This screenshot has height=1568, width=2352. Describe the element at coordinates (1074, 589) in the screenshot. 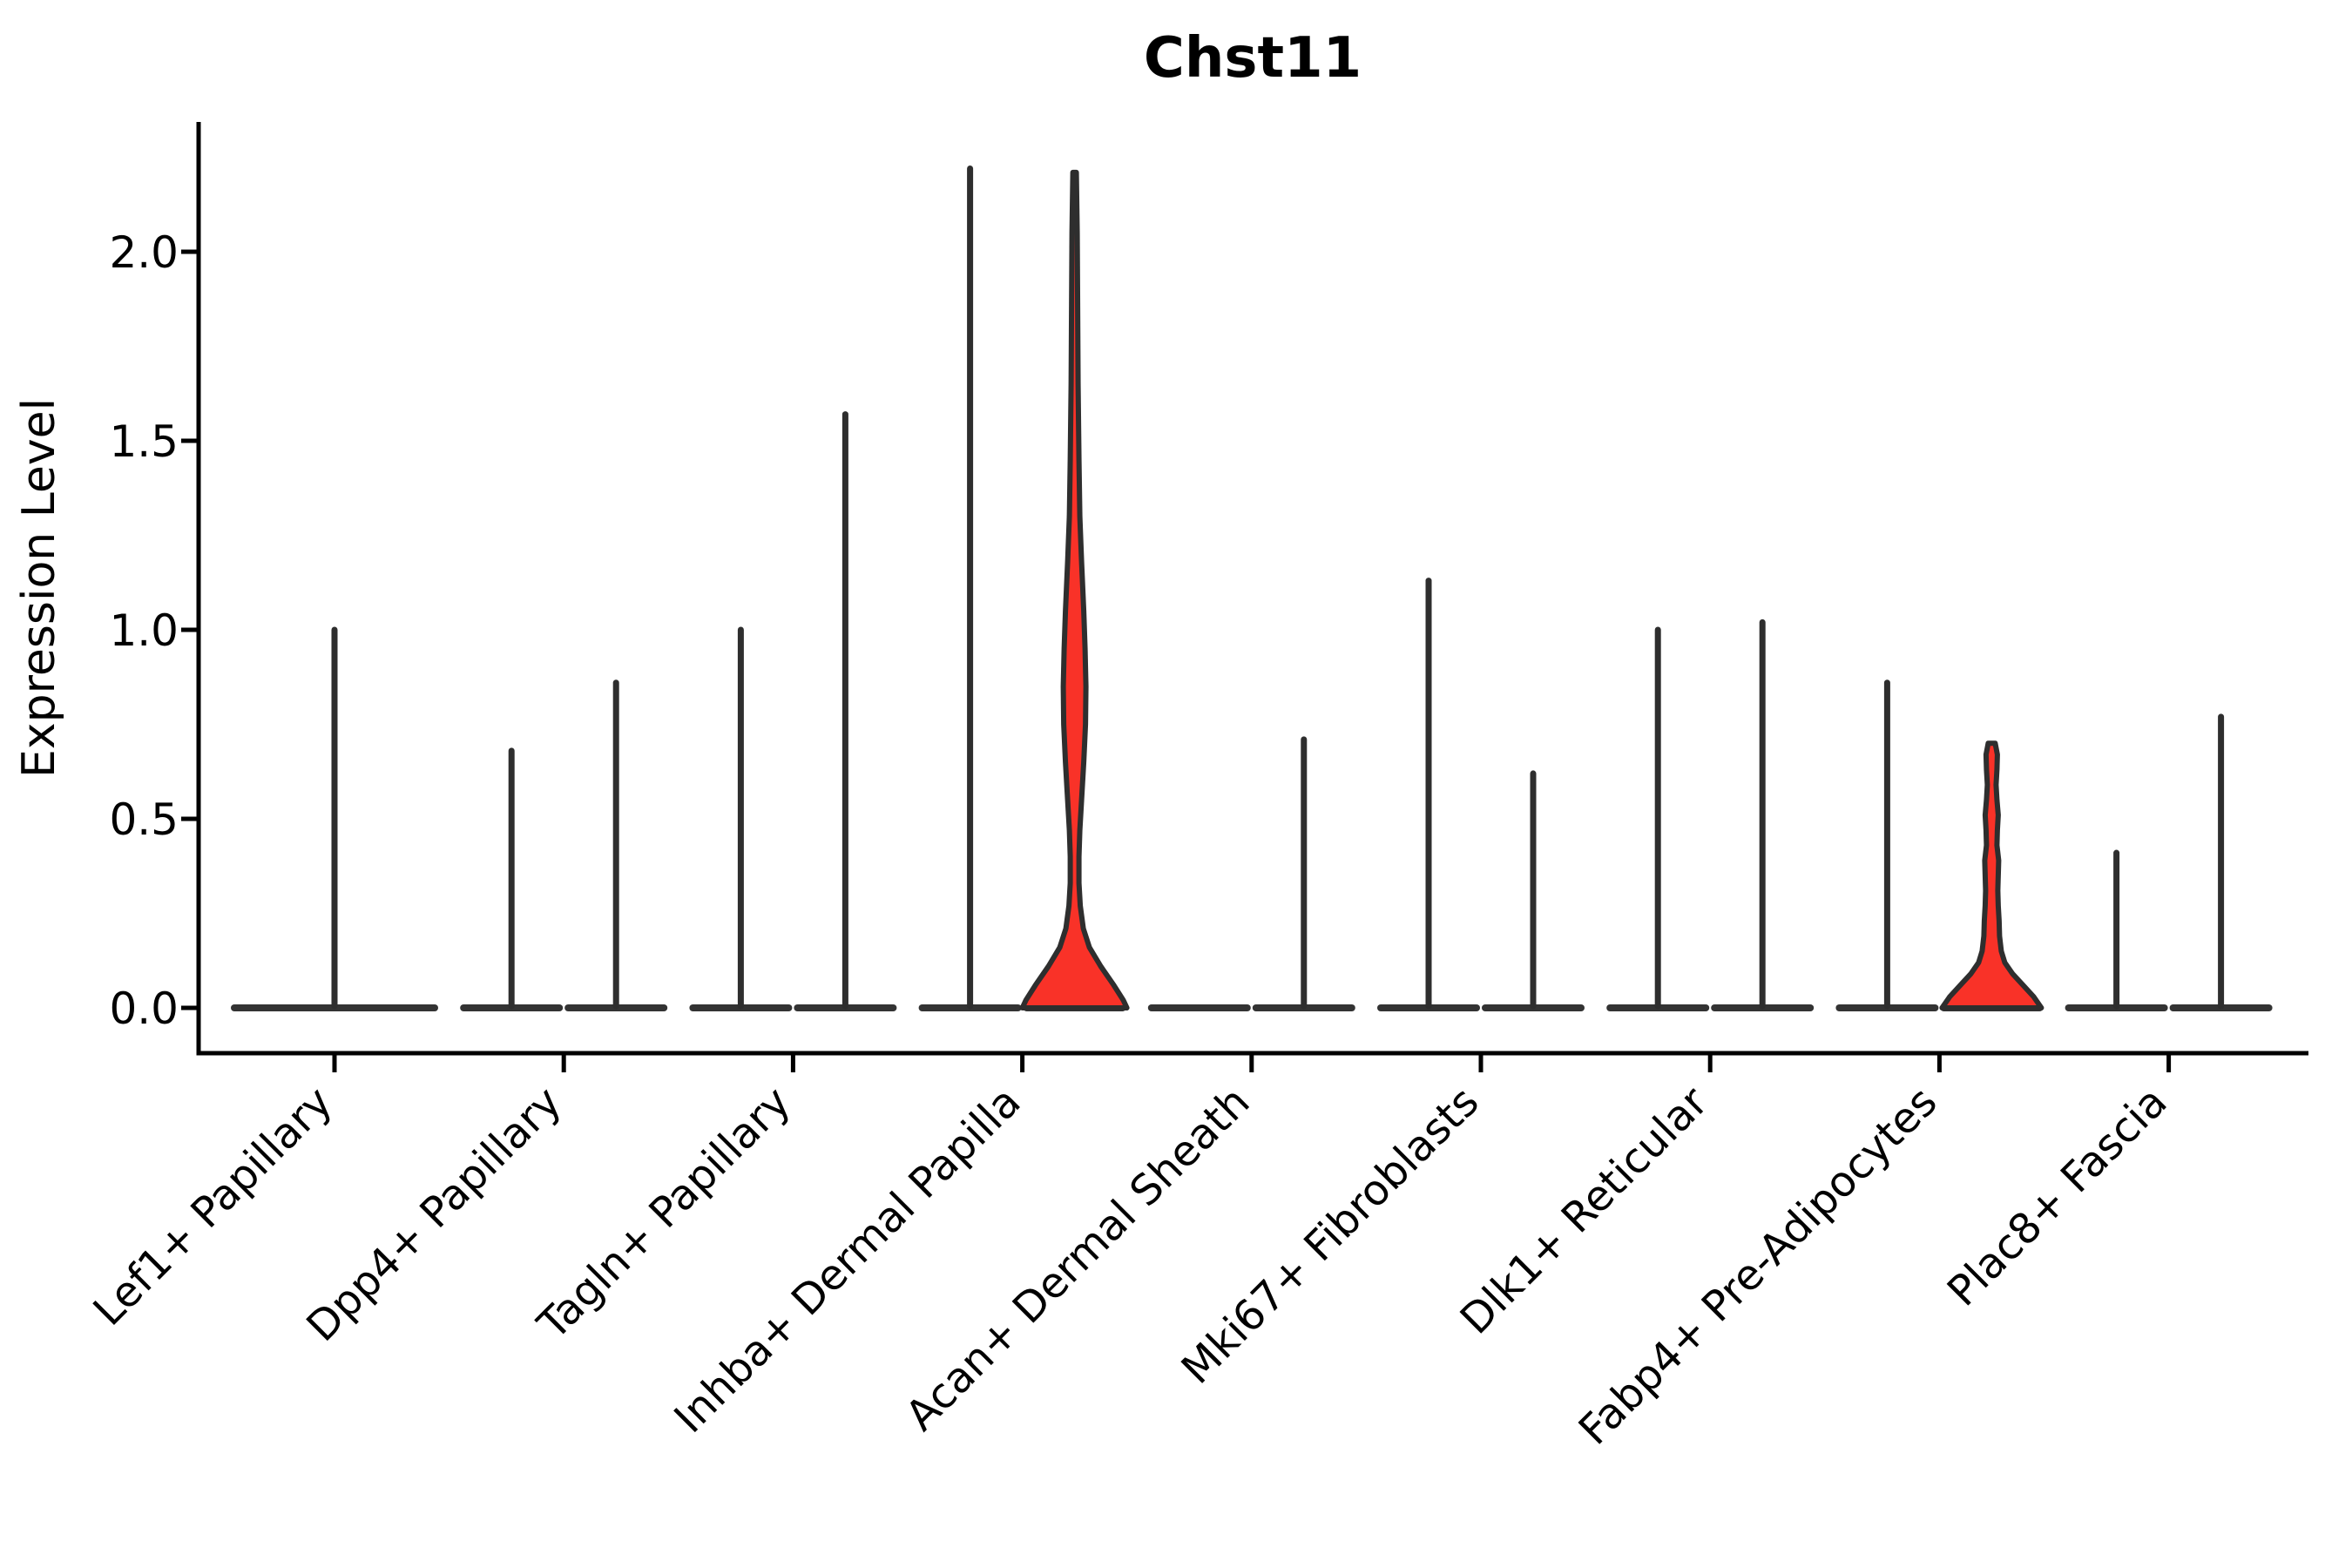

I see `violin-density-3-right` at that location.